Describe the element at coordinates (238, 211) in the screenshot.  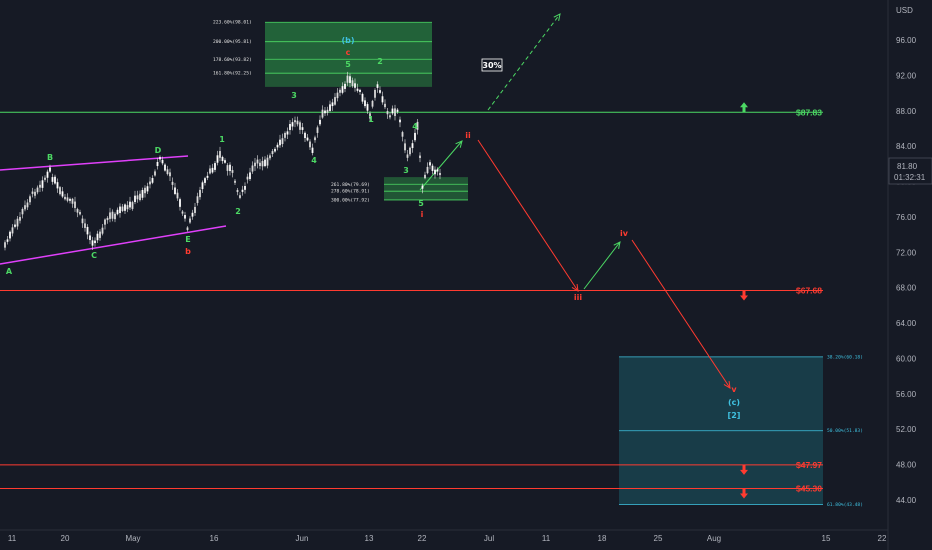
I see `wave-label-green: 2` at that location.